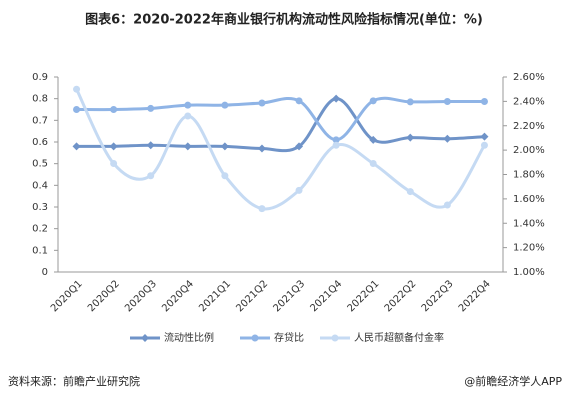 The width and height of the screenshot is (569, 402). Describe the element at coordinates (189, 337) in the screenshot. I see `legend-label: 流动性比例` at that location.